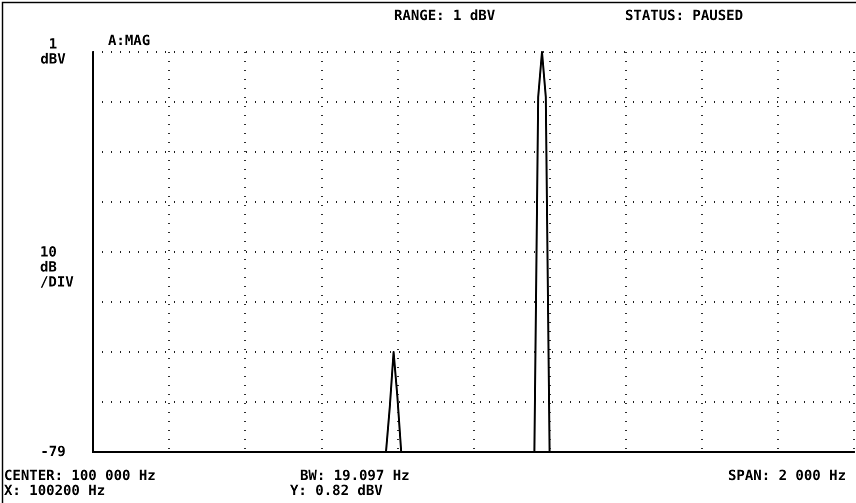  Describe the element at coordinates (53, 52) in the screenshot. I see `y-tick-label: 1 dBV` at that location.